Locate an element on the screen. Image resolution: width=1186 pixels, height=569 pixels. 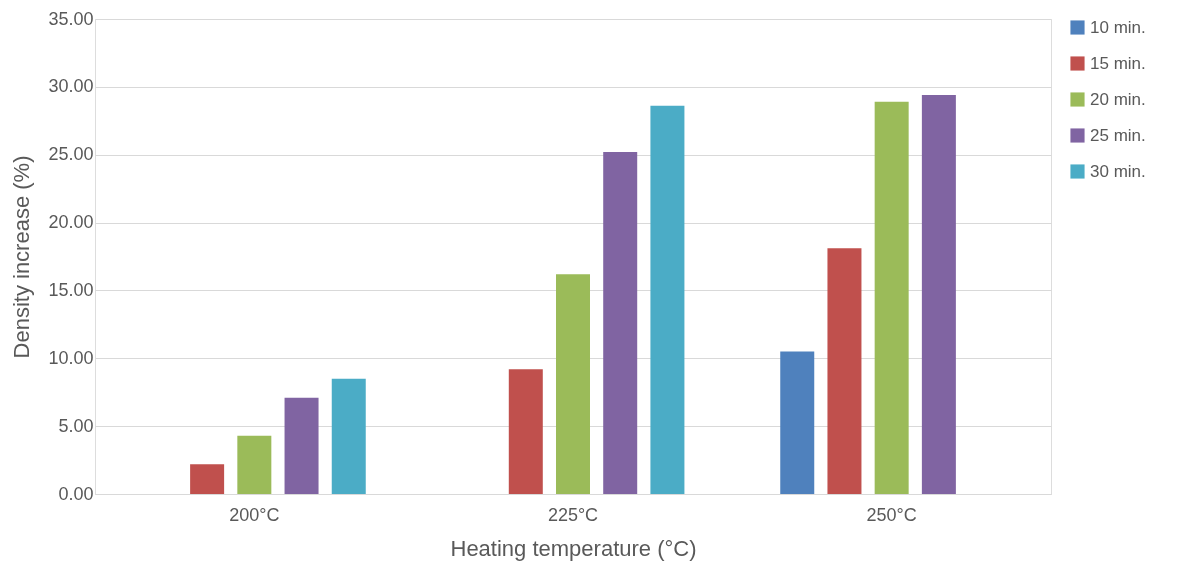
y-tick-label: 10.00 is located at coordinates (71, 357).